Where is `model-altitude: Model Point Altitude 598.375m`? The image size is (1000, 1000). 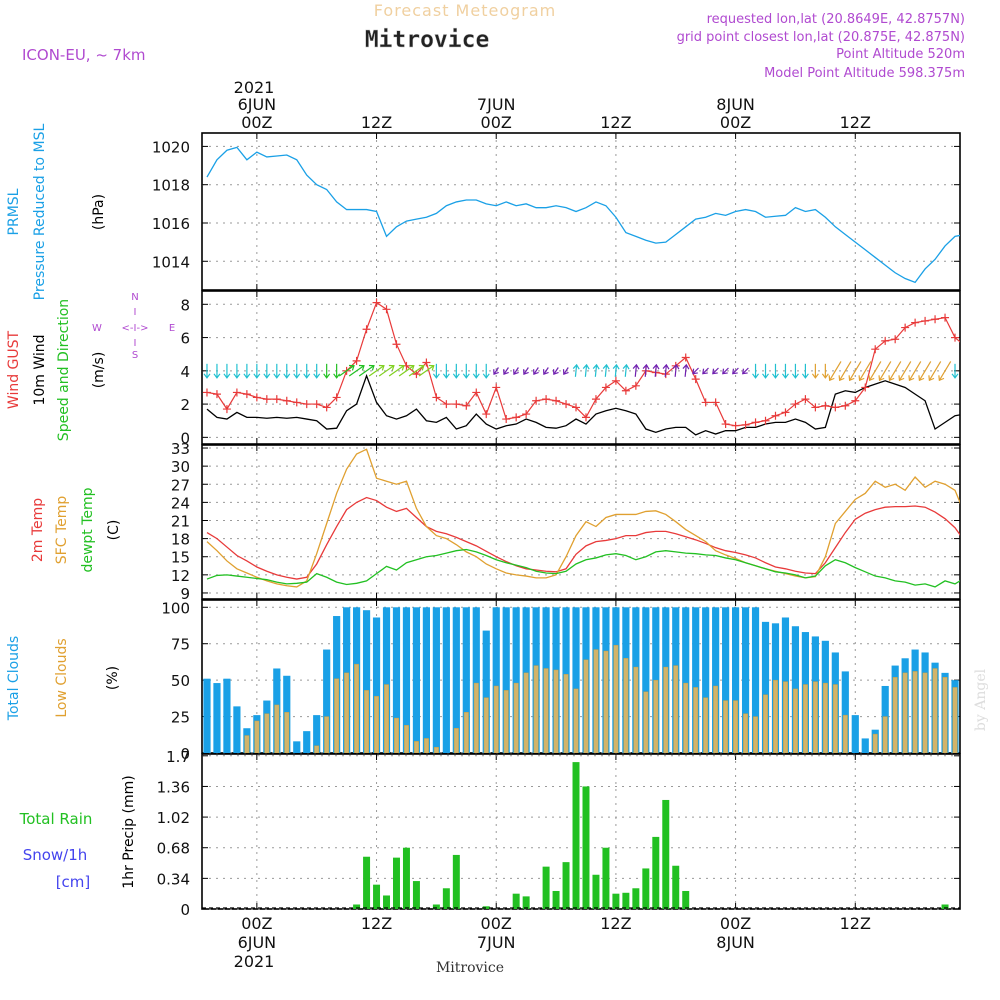 model-altitude: Model Point Altitude 598.375m is located at coordinates (864, 73).